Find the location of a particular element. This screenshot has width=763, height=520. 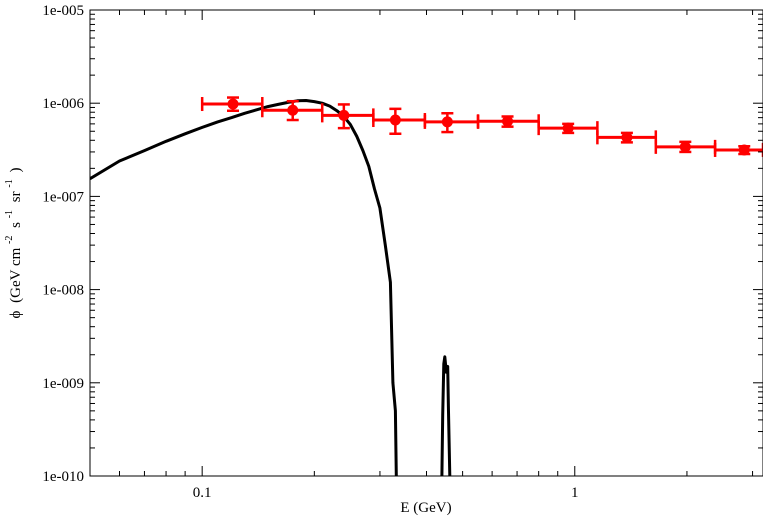

y-axis-exp-s: -1 is located at coordinates (9, 214).